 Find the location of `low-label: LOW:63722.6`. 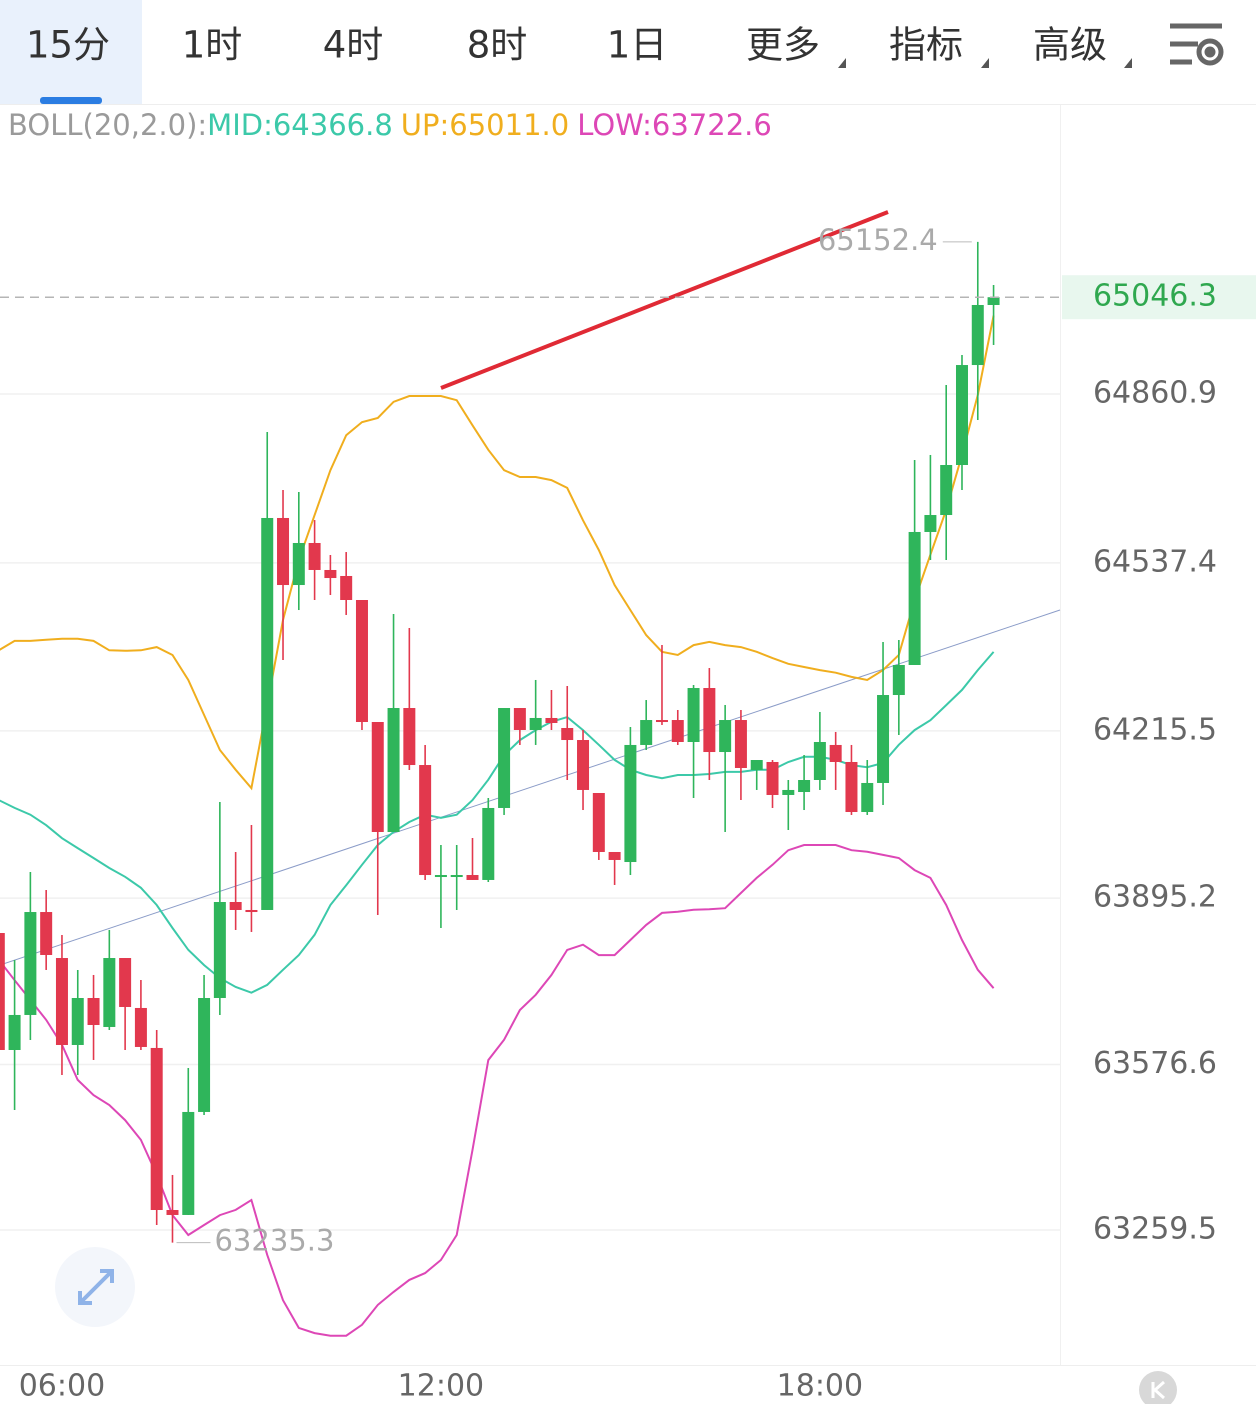

low-label: LOW:63722.6 is located at coordinates (674, 125).